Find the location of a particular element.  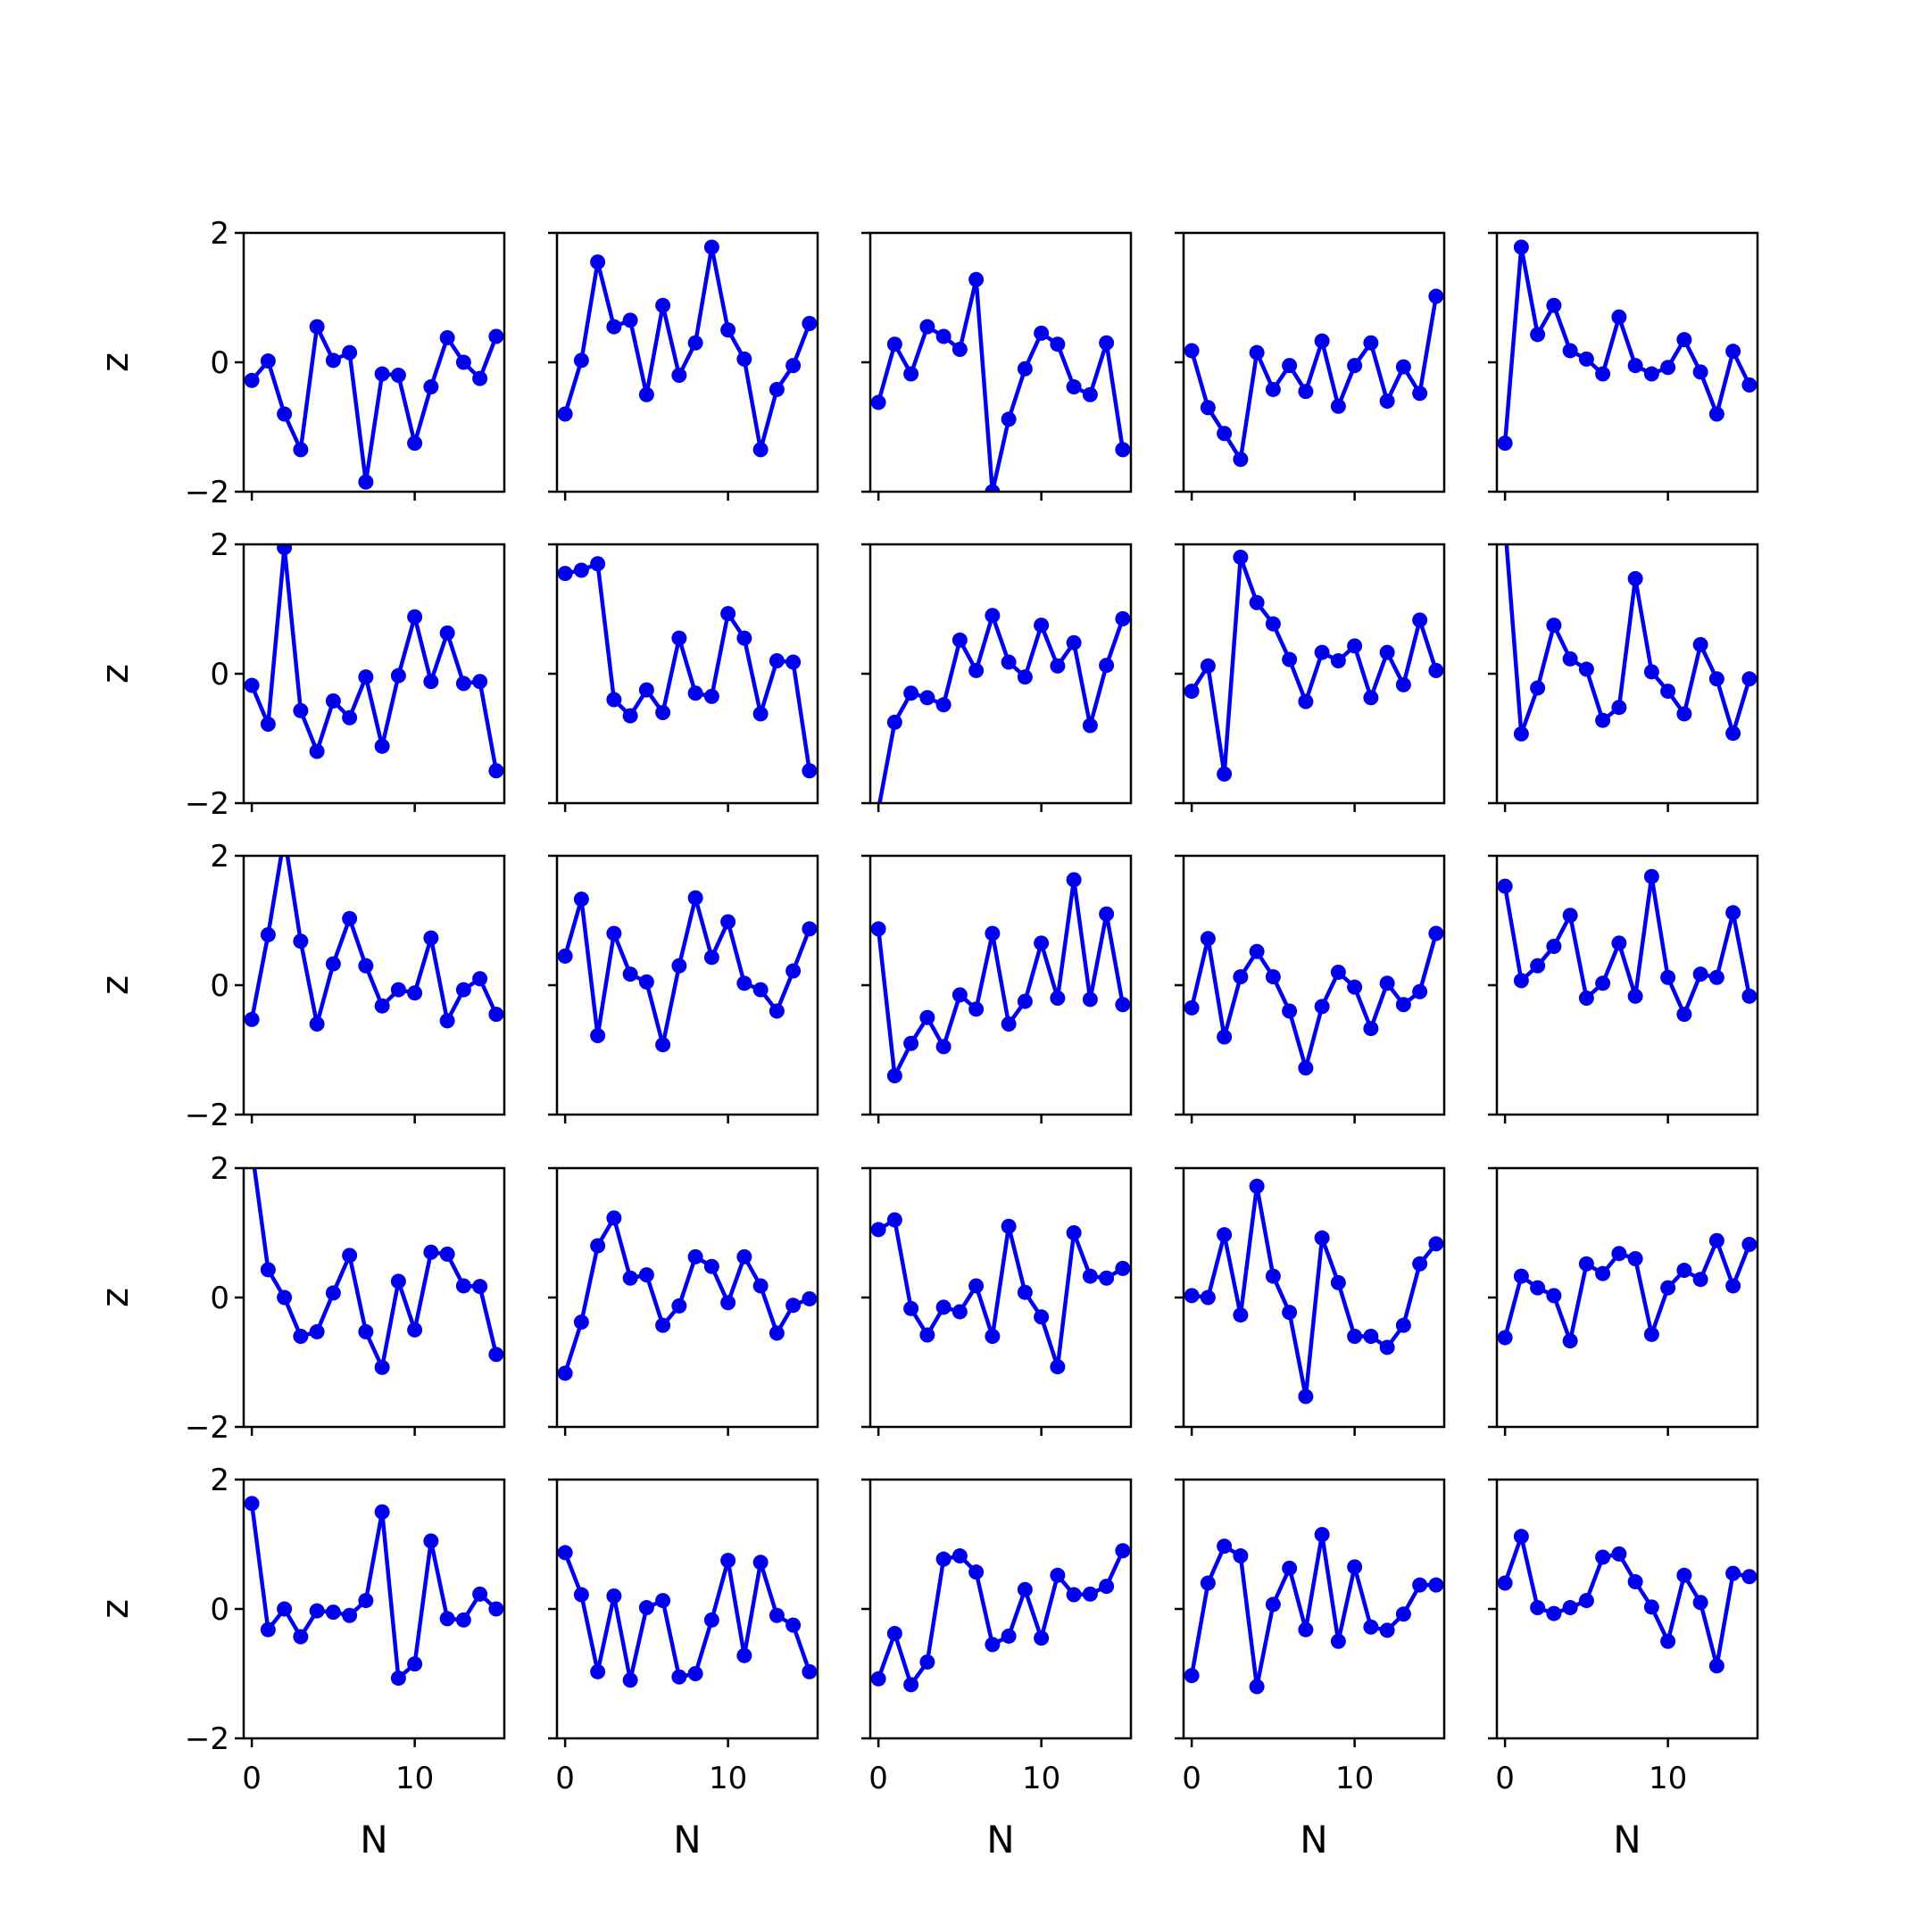

x-tick-label: 0 is located at coordinates (1505, 1778).